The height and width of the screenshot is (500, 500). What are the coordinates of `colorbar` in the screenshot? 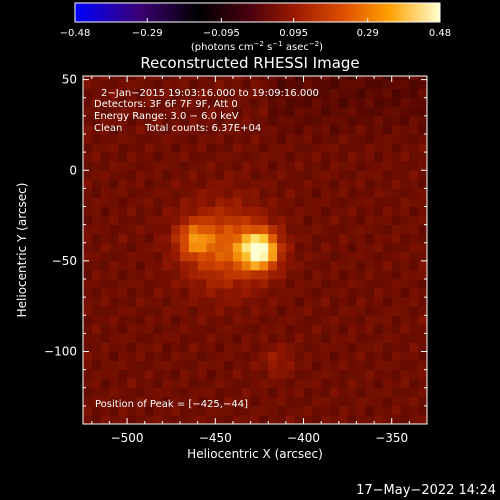 It's located at (257, 12).